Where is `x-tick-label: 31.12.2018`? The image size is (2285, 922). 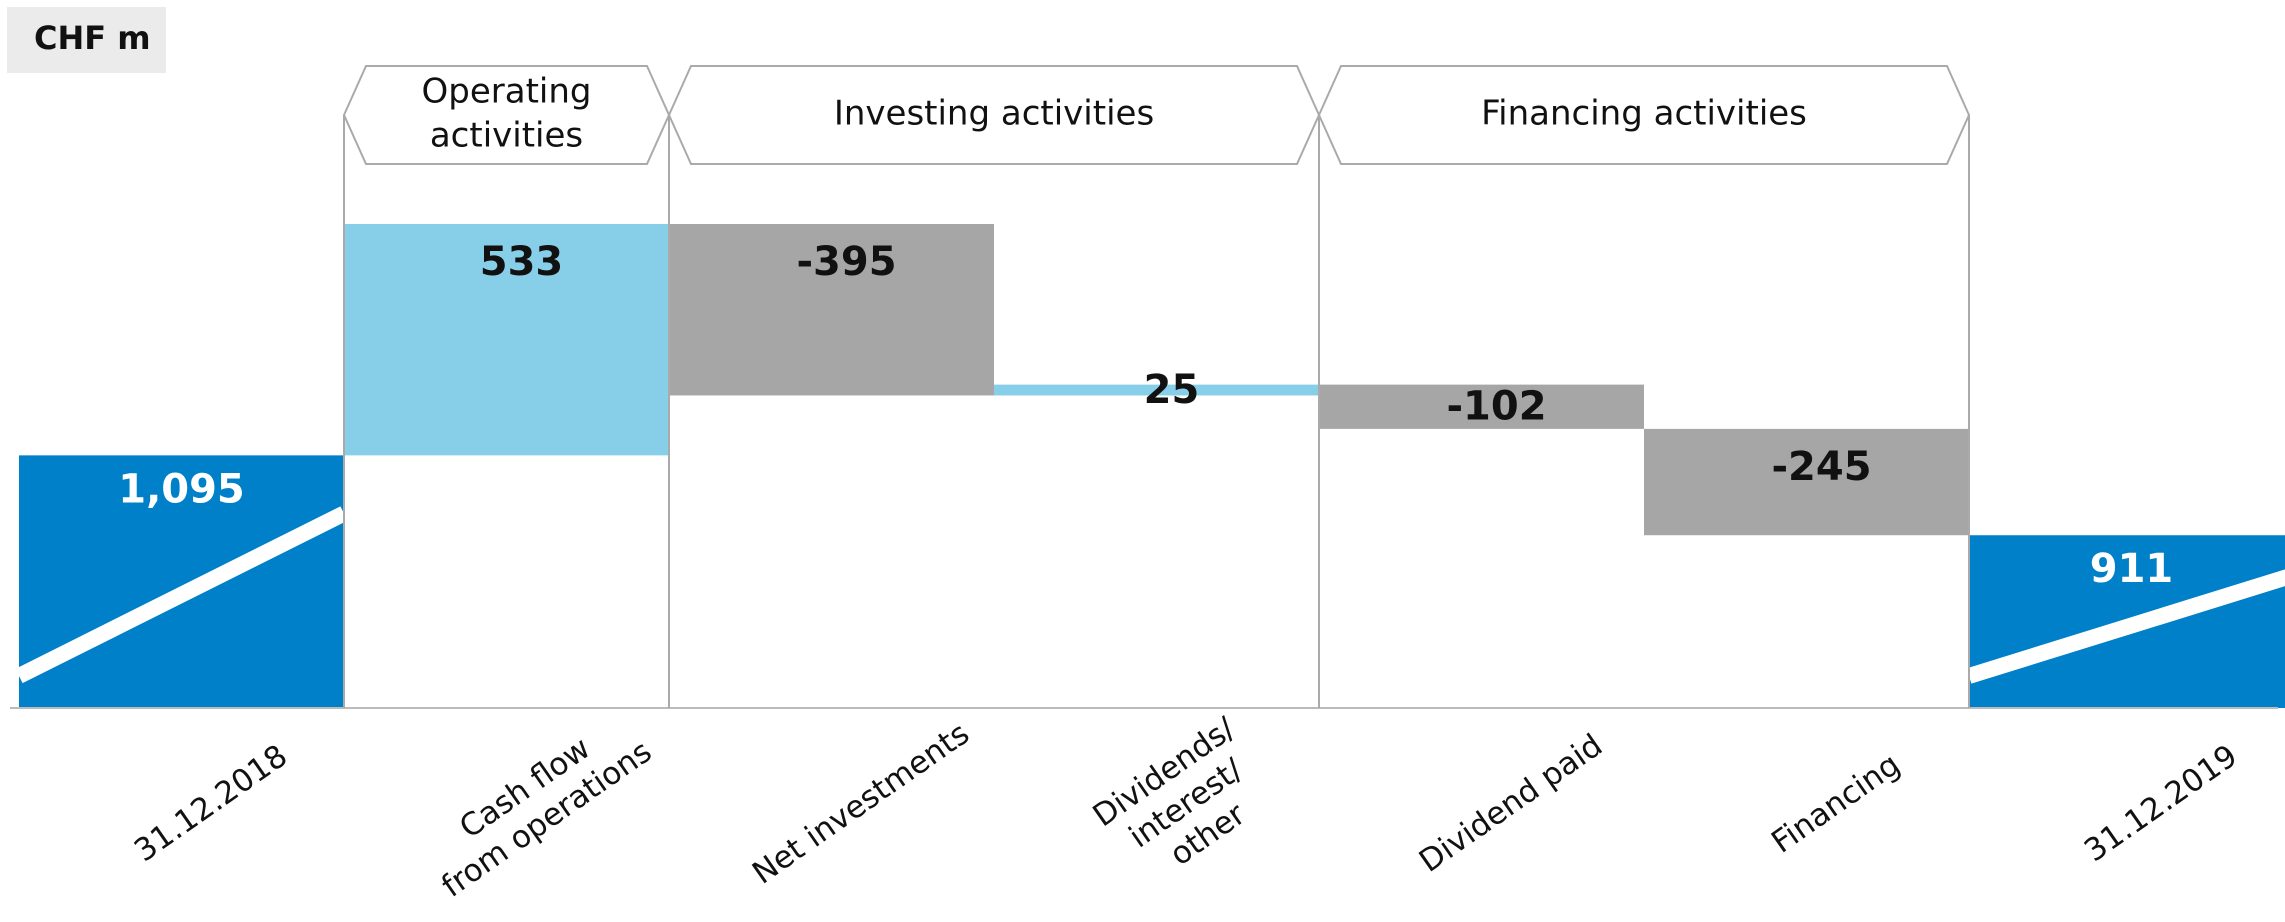
x-tick-label: 31.12.2018 is located at coordinates (211, 803).